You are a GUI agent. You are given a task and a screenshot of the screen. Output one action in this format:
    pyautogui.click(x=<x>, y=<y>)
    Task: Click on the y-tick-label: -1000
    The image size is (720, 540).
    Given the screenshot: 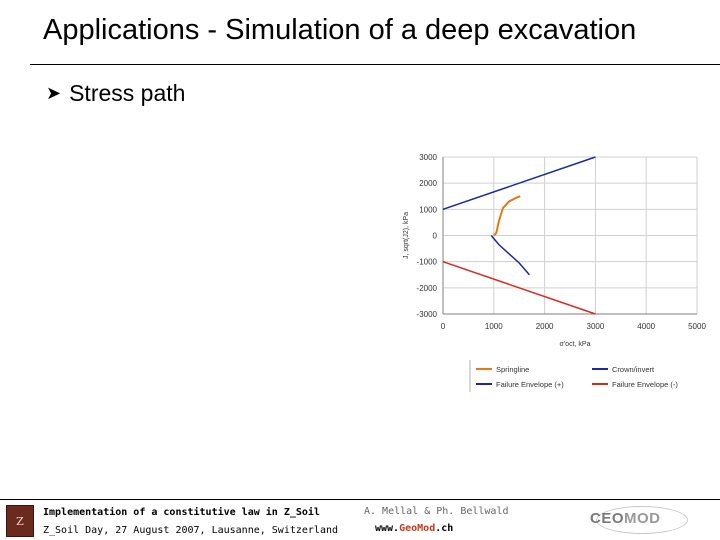 What is the action you would take?
    pyautogui.click(x=427, y=262)
    